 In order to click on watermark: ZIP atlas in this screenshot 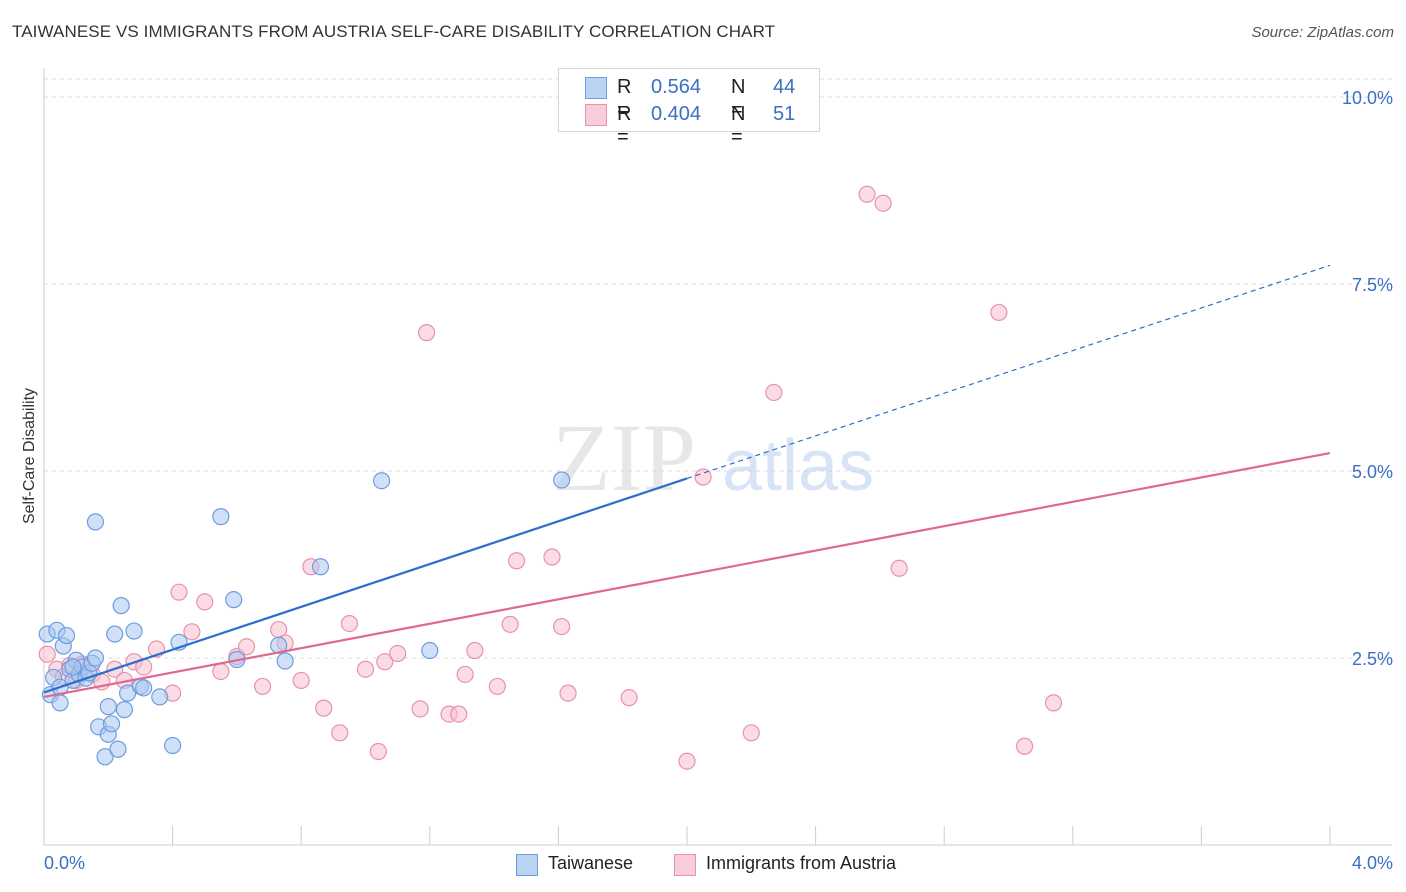, I will do `click(713, 457)`.